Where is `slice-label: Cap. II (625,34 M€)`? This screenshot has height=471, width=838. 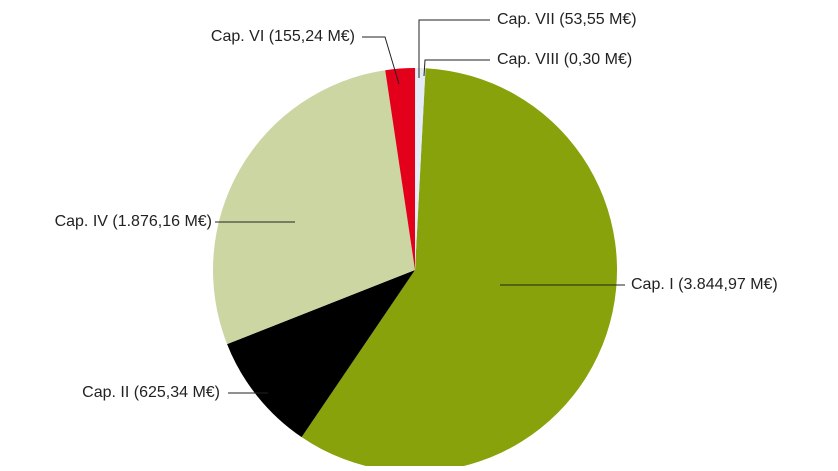
slice-label: Cap. II (625,34 M€) is located at coordinates (151, 392).